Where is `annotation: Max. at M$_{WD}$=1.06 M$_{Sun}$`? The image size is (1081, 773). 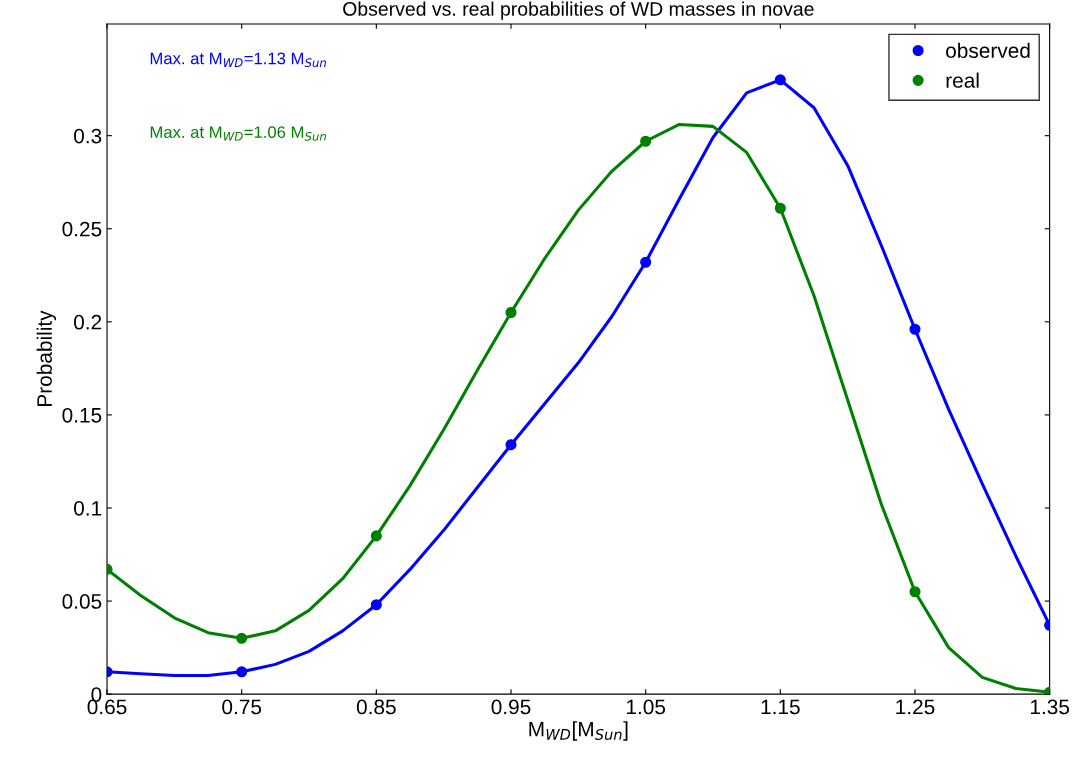
annotation: Max. at M$_{WD}$=1.06 M$_{Sun}$ is located at coordinates (238, 133).